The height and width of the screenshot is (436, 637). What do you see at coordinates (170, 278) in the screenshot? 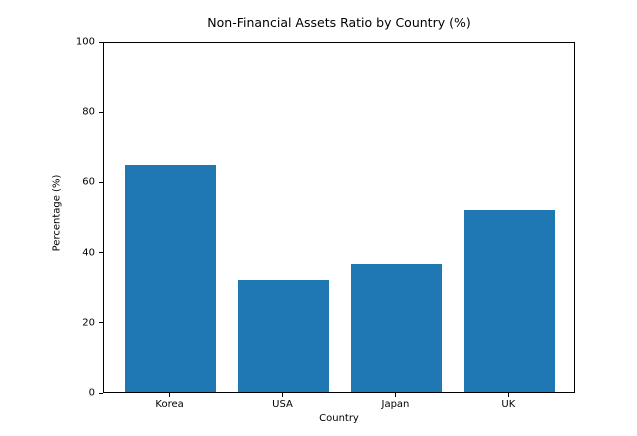
I see `bar-korea` at bounding box center [170, 278].